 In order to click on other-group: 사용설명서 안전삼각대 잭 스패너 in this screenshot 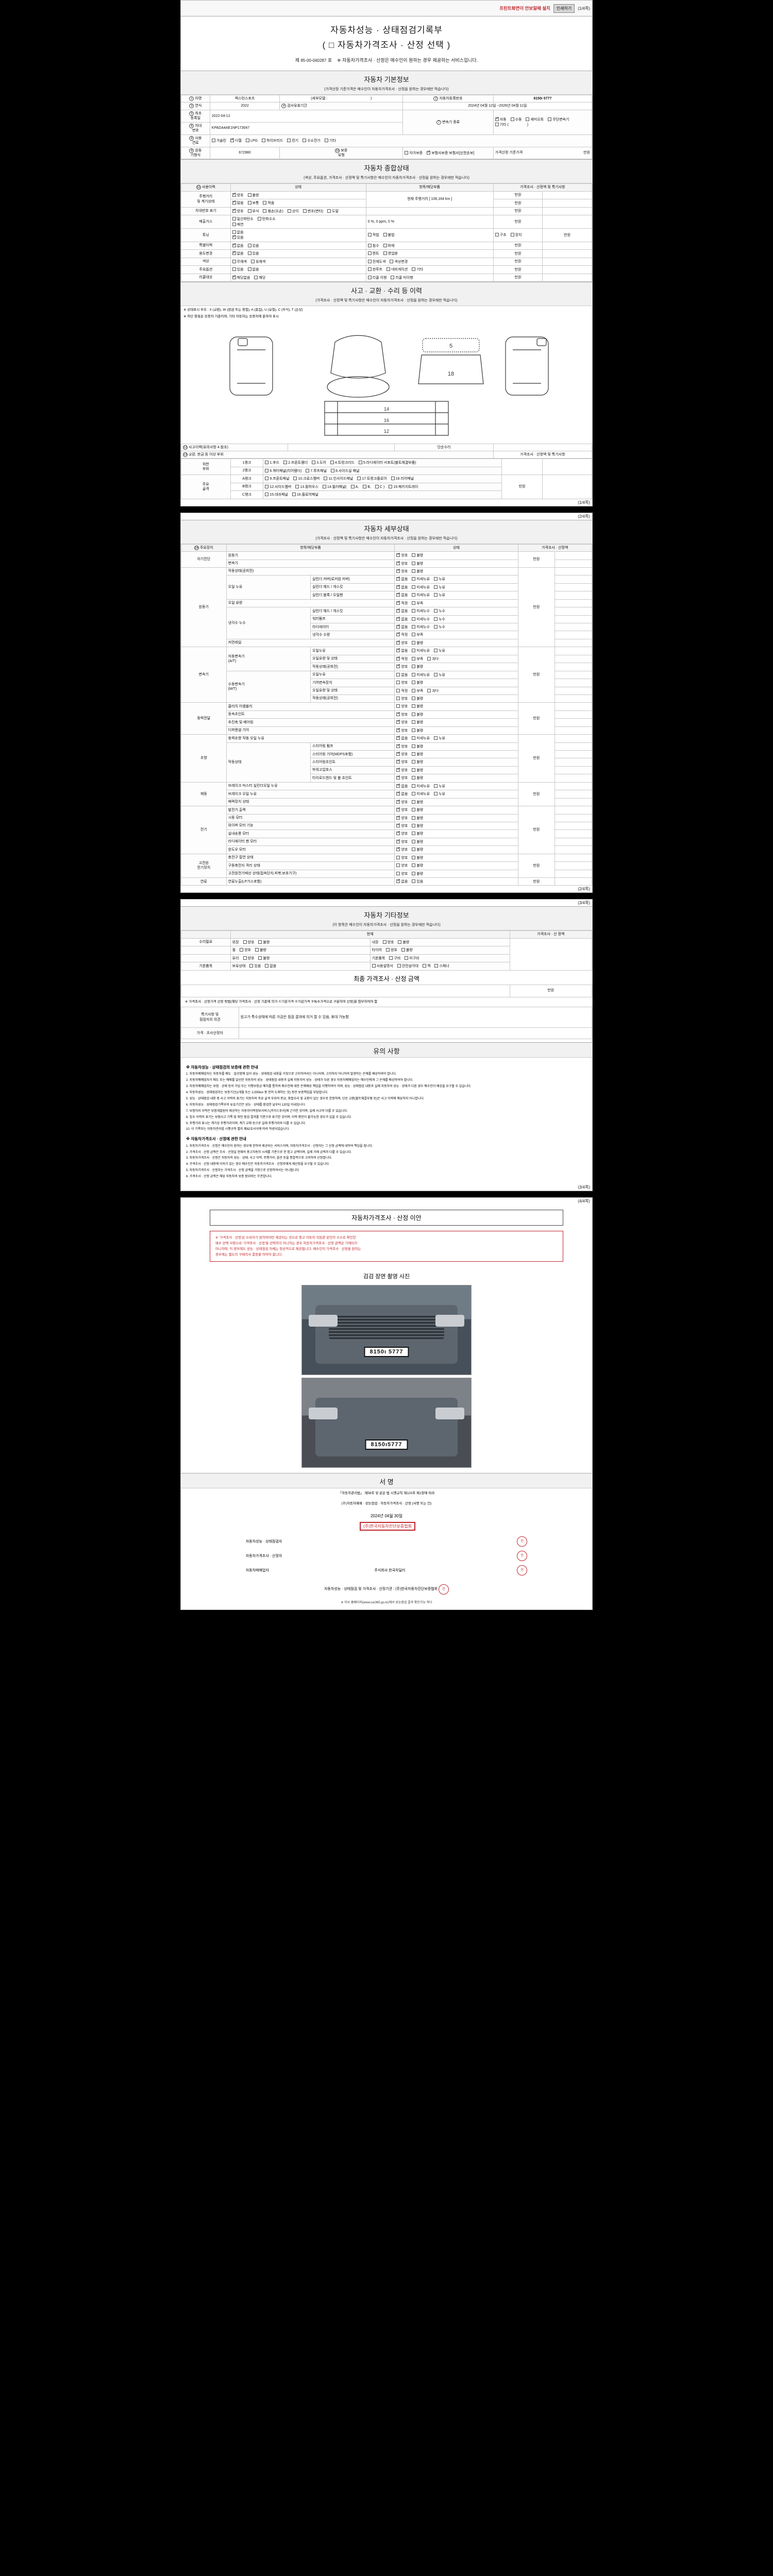, I will do `click(439, 966)`.